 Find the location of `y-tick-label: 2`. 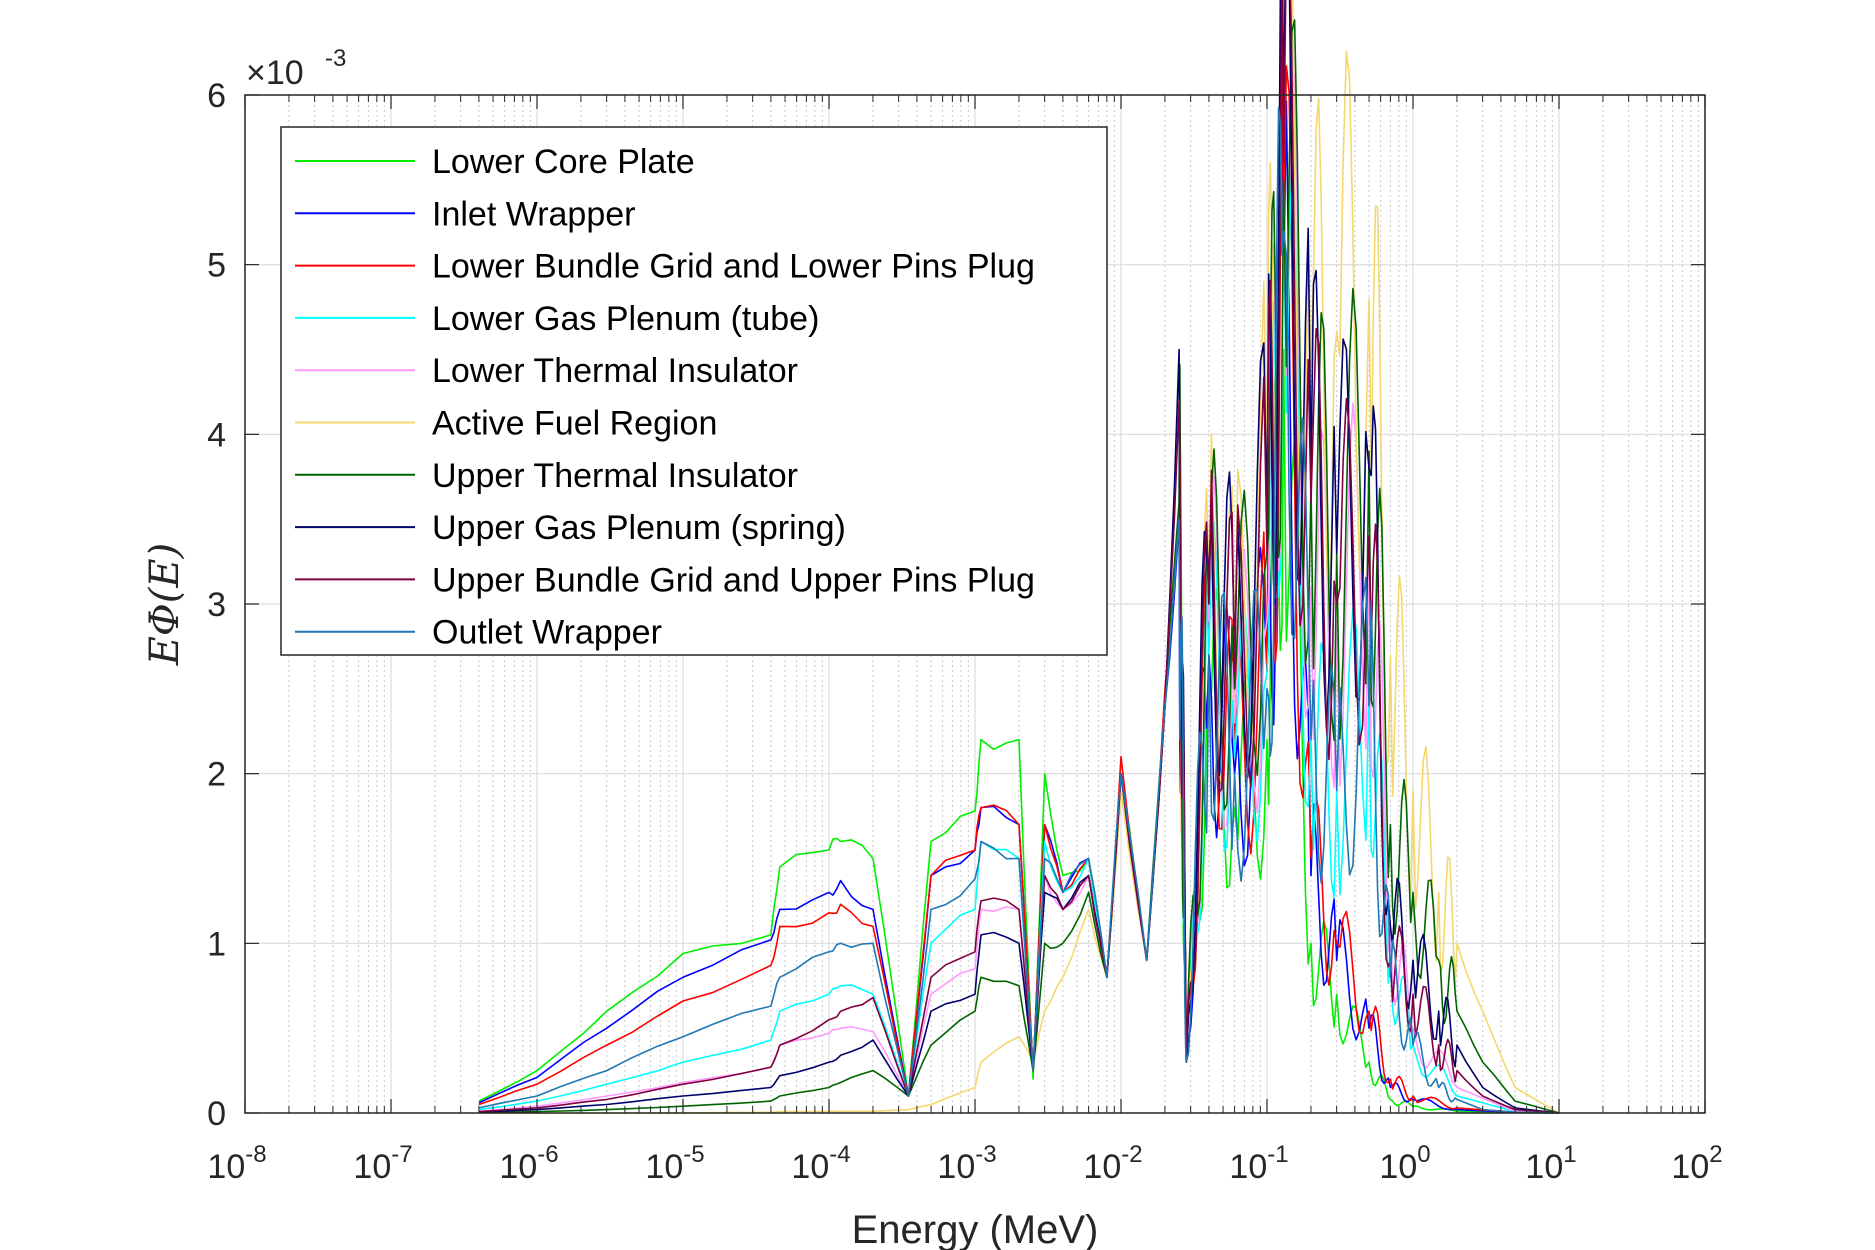

y-tick-label: 2 is located at coordinates (216, 775).